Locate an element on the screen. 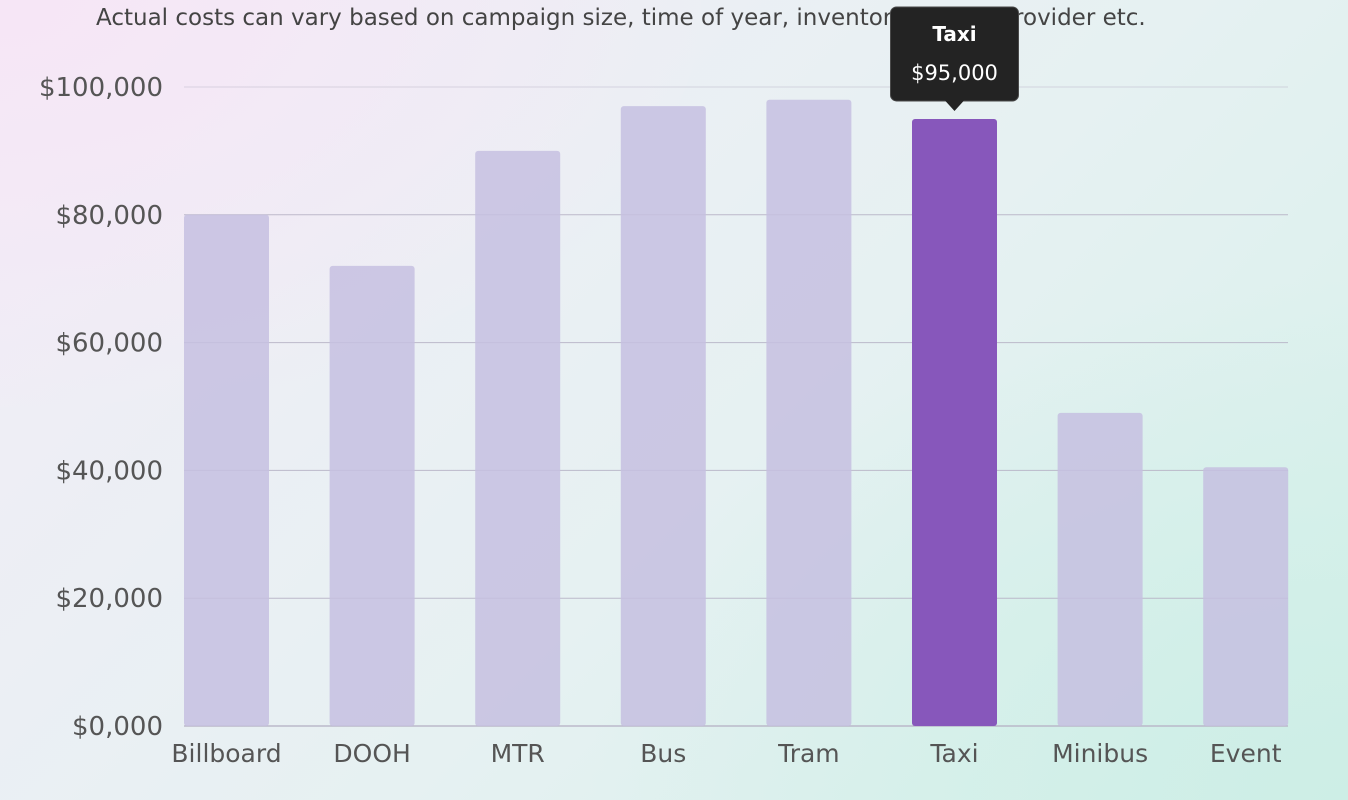 The width and height of the screenshot is (1348, 800). tooltip-arrow is located at coordinates (954, 105).